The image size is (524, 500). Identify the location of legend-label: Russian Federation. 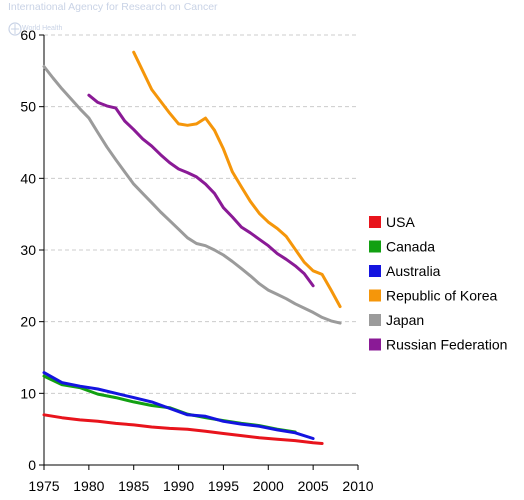
(446, 345).